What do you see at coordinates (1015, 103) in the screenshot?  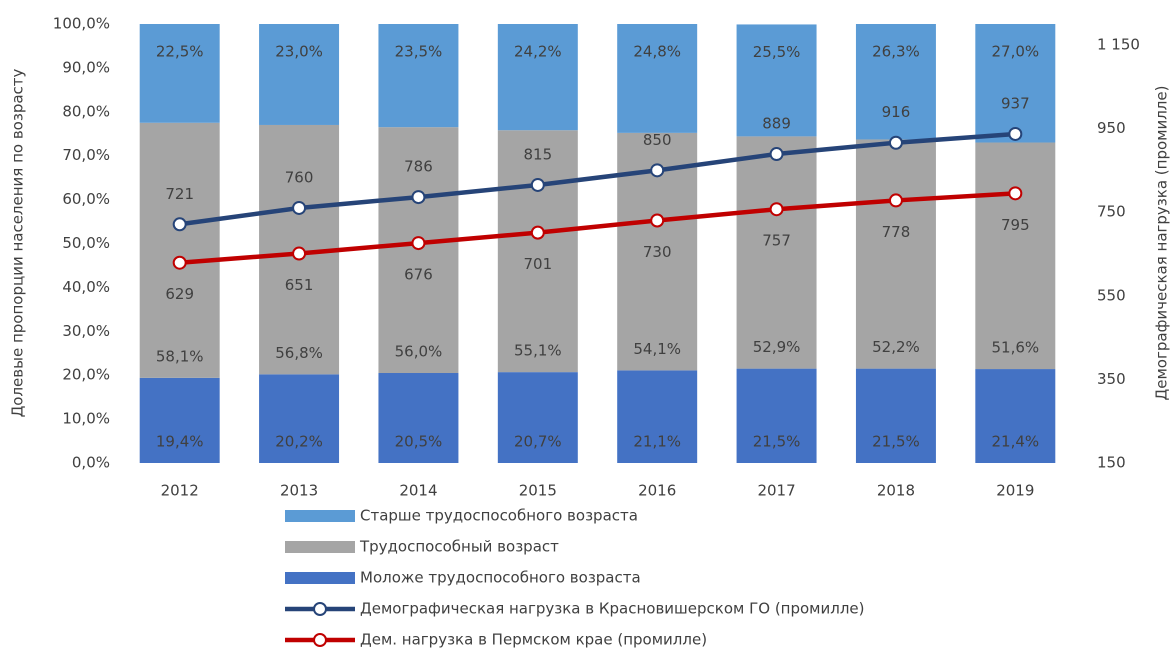 I see `line-value-label: 937` at bounding box center [1015, 103].